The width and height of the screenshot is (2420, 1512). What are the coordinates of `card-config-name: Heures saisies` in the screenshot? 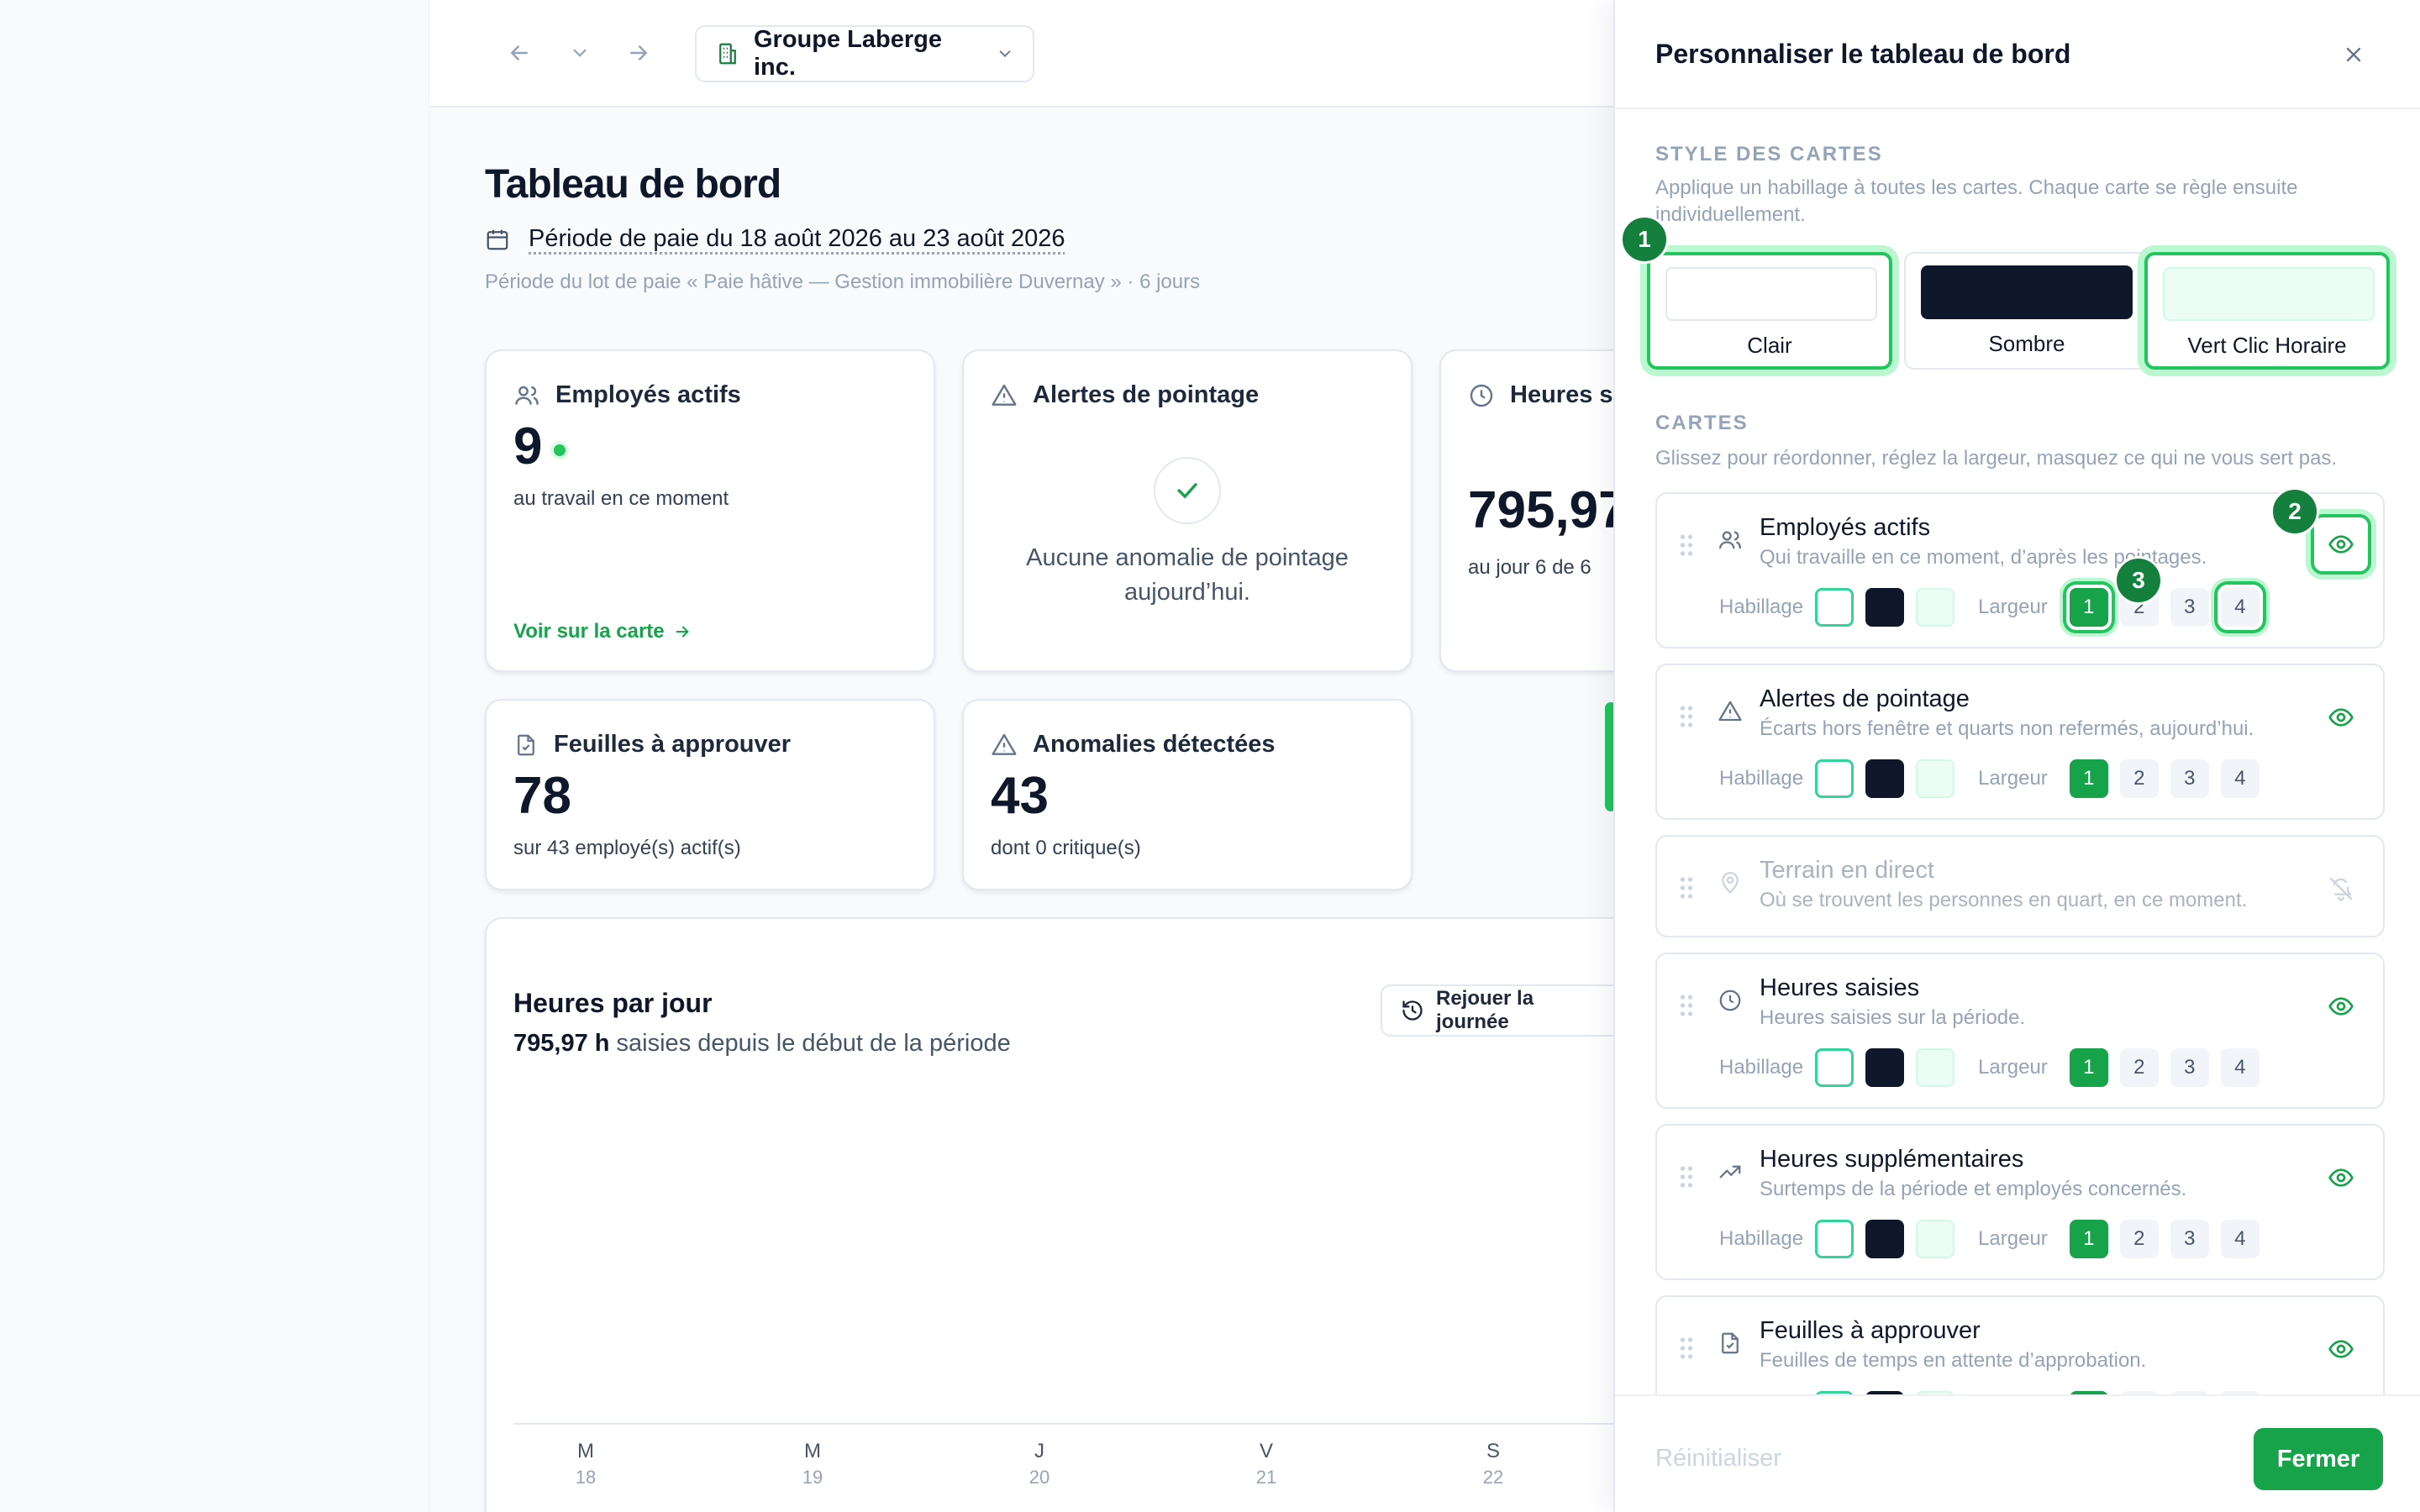 It's located at (1840, 987).